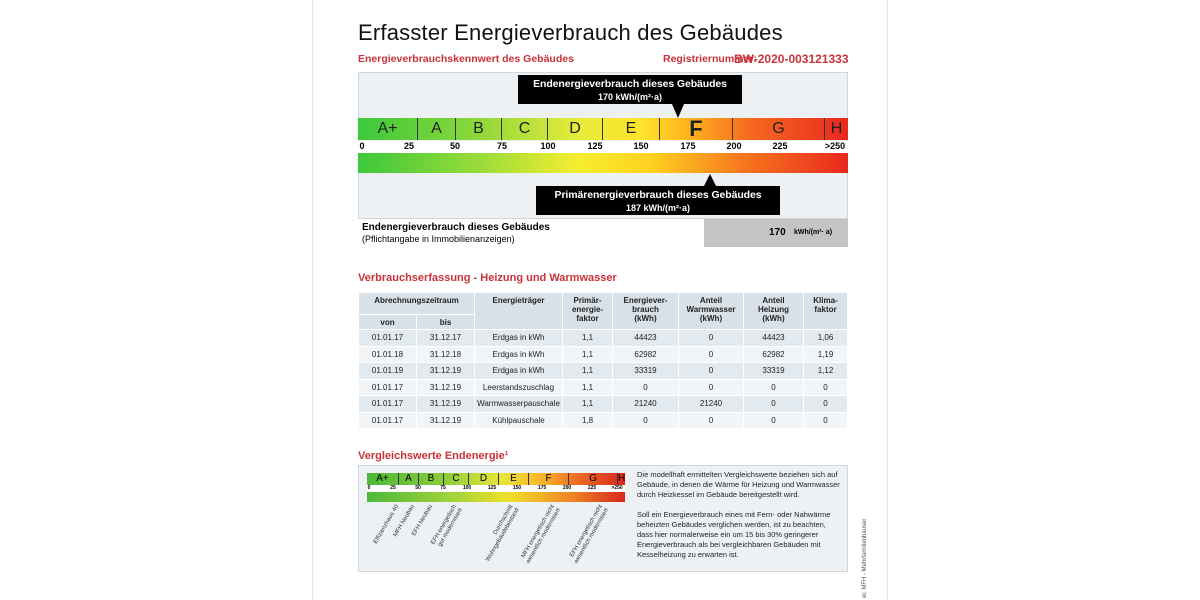 Image resolution: width=1200 pixels, height=600 pixels. I want to click on mini-class: D, so click(484, 479).